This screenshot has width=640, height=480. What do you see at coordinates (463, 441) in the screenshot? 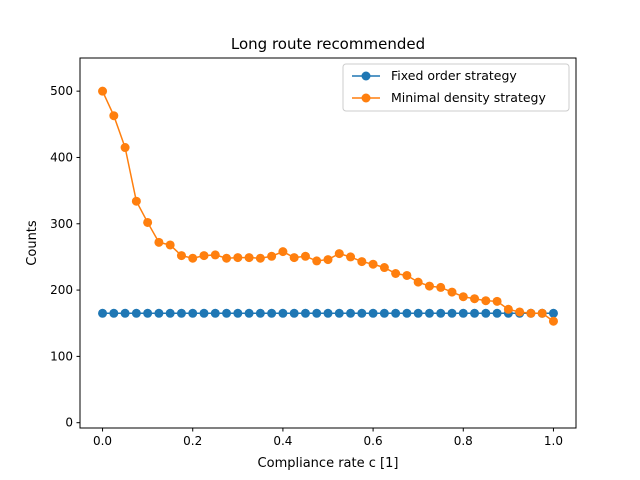
I see `x-tick-label: 0.8` at bounding box center [463, 441].